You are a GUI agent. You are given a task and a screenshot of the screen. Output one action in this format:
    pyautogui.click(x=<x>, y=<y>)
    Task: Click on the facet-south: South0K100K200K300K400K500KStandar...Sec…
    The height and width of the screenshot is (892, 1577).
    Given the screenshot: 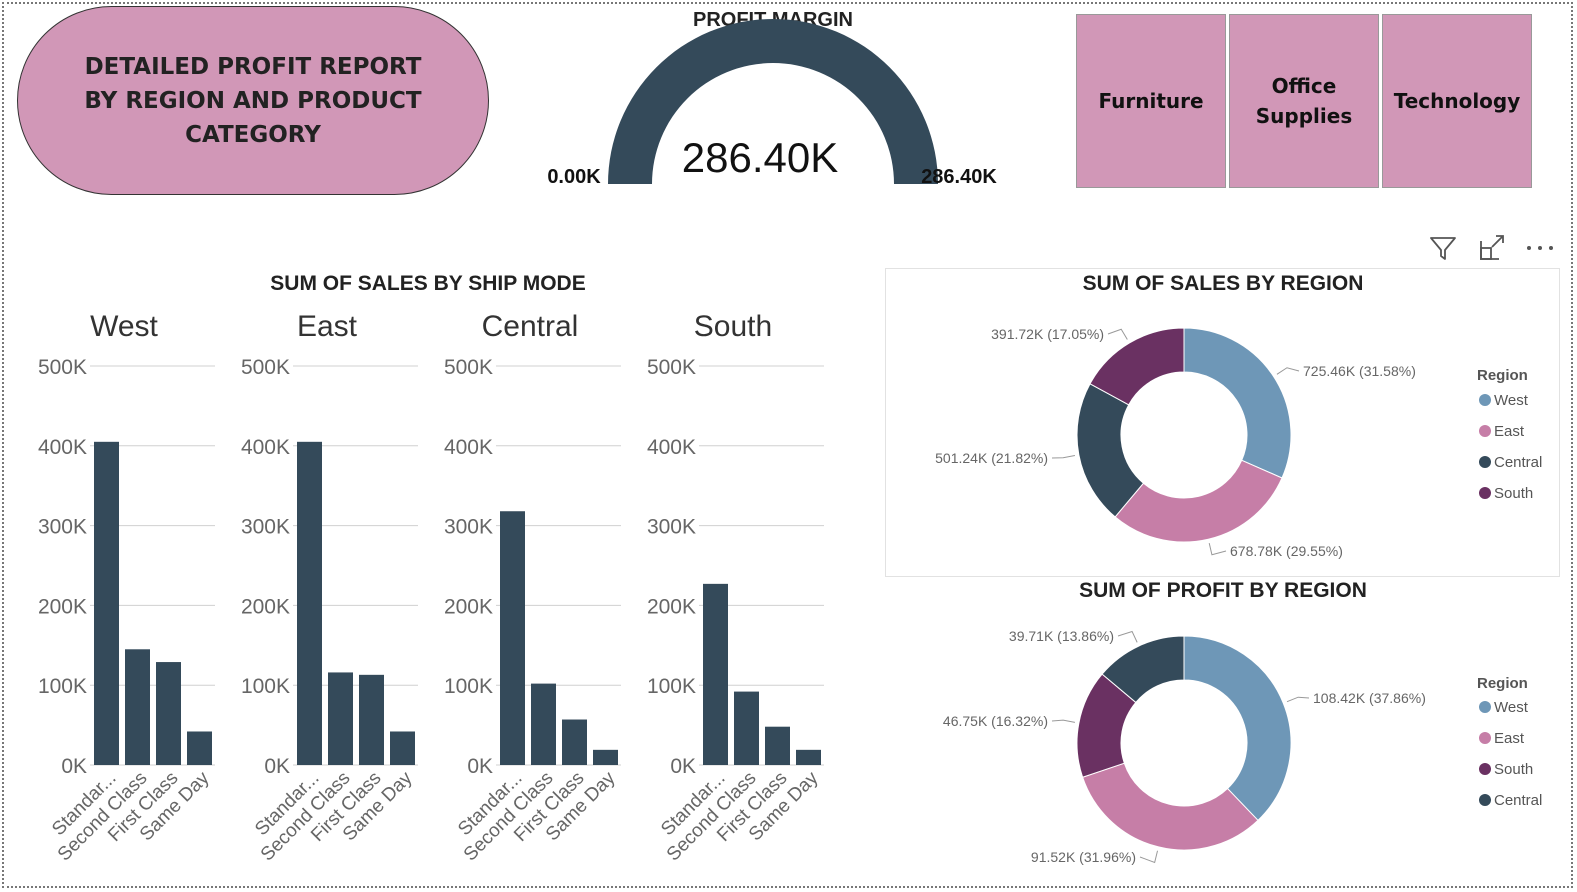 What is the action you would take?
    pyautogui.click(x=735, y=587)
    